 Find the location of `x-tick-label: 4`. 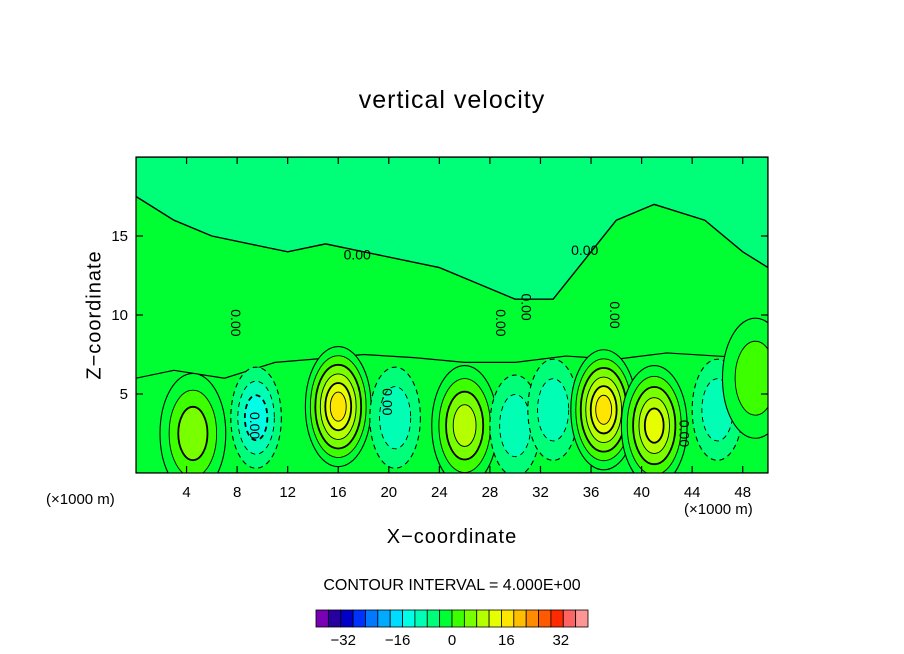

x-tick-label: 4 is located at coordinates (186, 492).